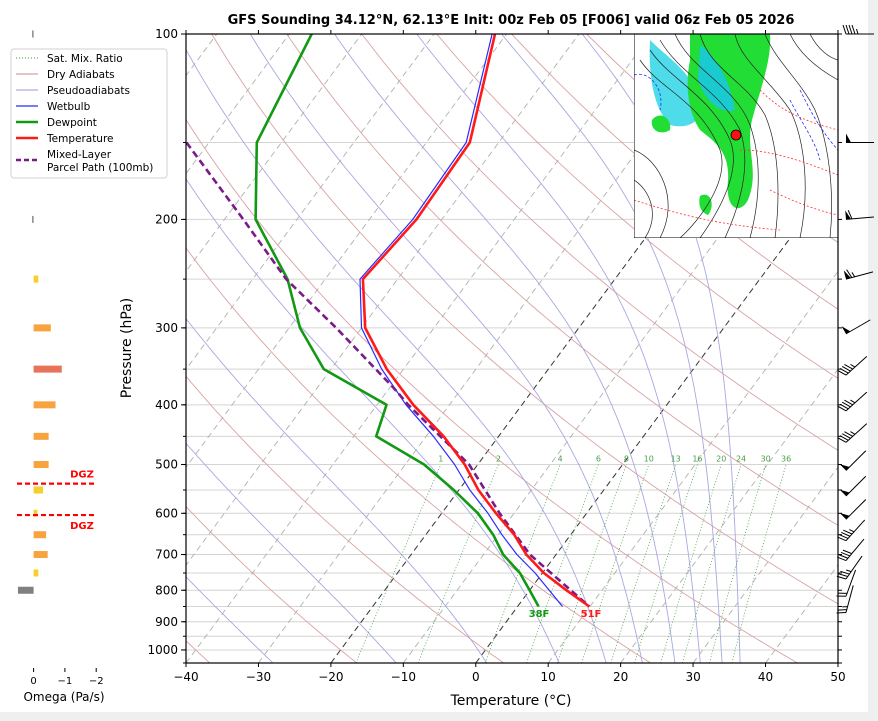  What do you see at coordinates (697, 459) in the screenshot?
I see `mixing-ratio-label: 16` at bounding box center [697, 459].